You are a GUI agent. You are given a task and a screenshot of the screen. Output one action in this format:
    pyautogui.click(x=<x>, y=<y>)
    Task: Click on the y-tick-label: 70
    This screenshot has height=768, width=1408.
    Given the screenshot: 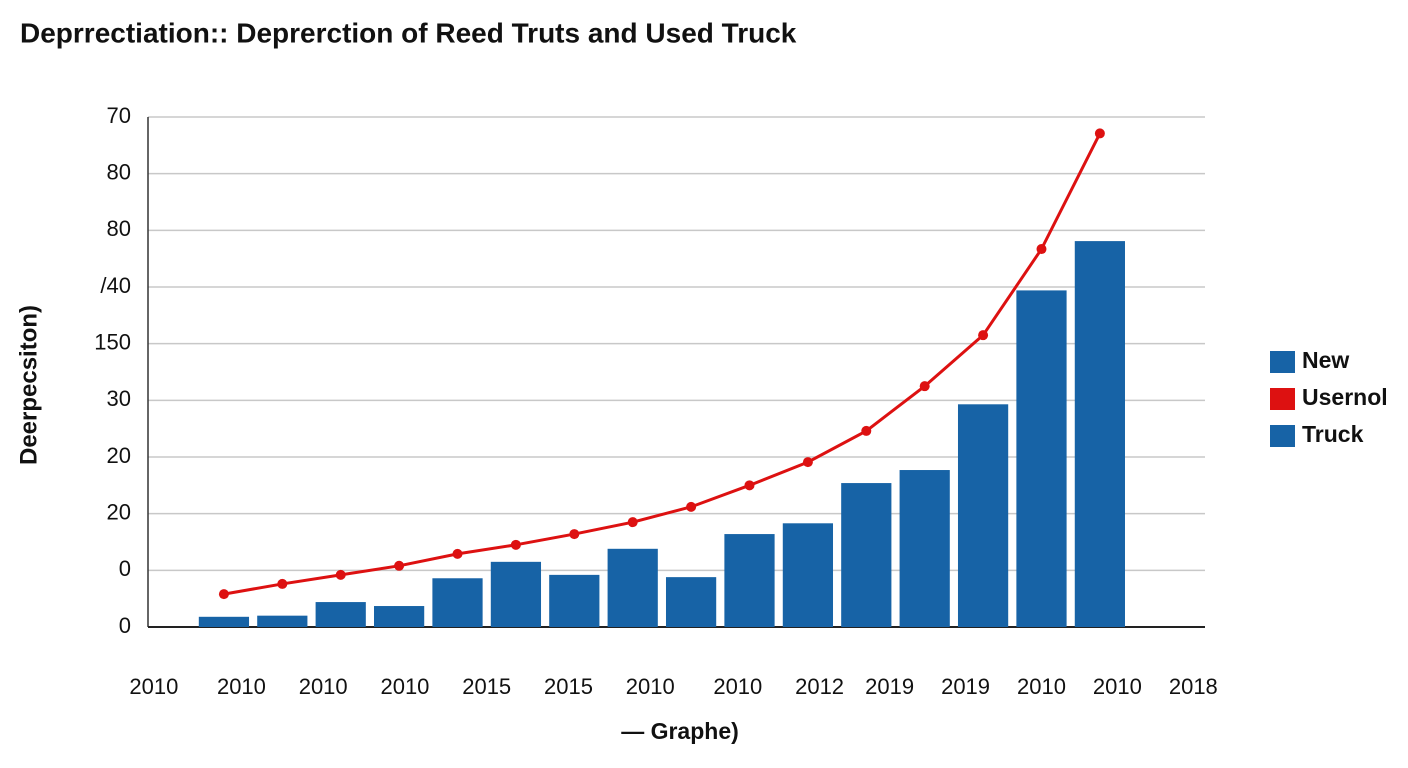 What is the action you would take?
    pyautogui.click(x=119, y=115)
    